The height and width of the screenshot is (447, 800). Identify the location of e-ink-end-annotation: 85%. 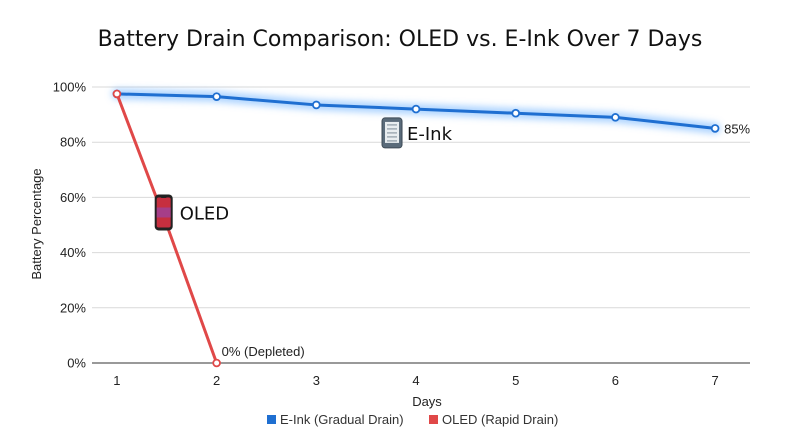
(737, 128).